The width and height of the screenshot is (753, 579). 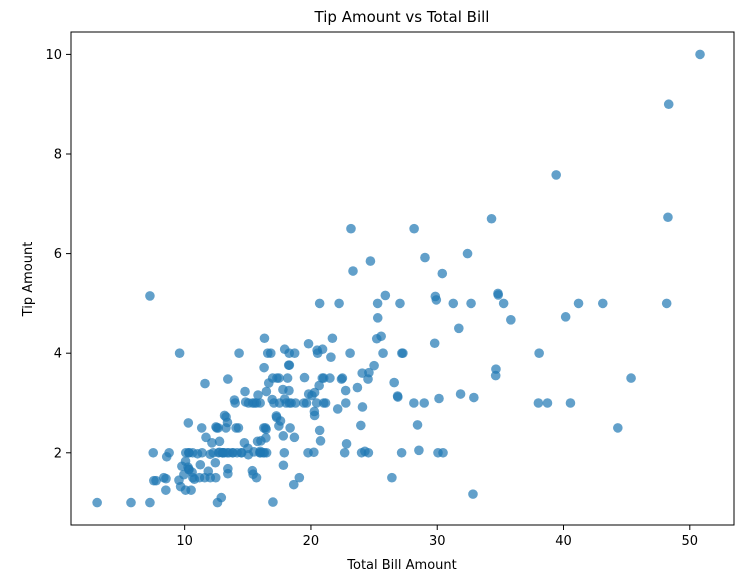 What do you see at coordinates (184, 541) in the screenshot?
I see `x-tick-label: 10` at bounding box center [184, 541].